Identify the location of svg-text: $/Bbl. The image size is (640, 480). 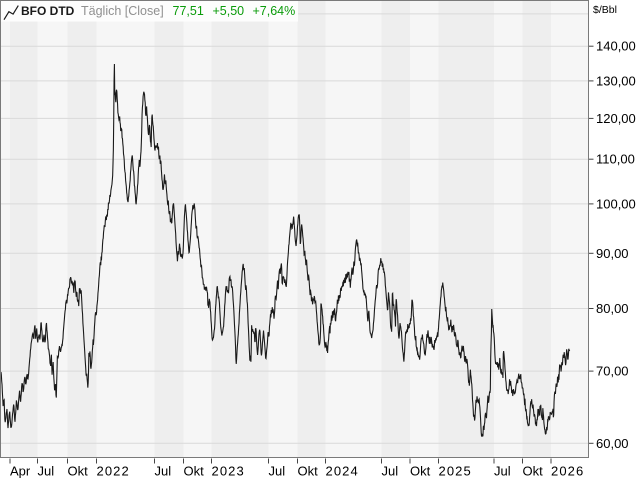
(605, 10).